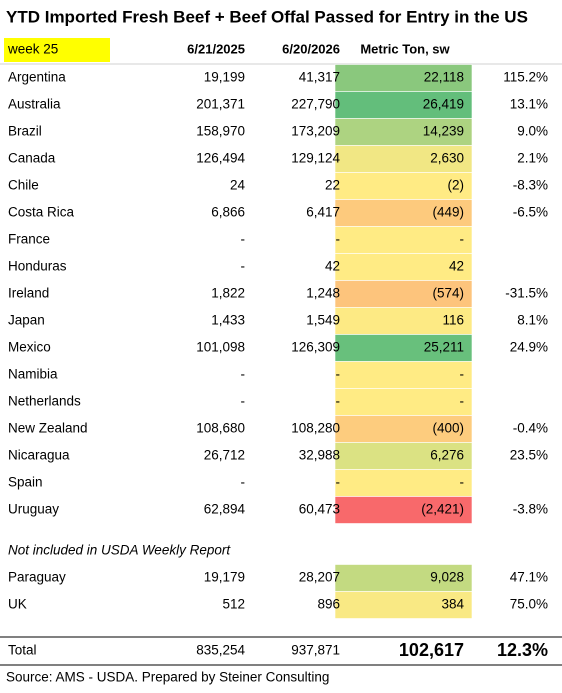  Describe the element at coordinates (26, 320) in the screenshot. I see `country: Japan` at that location.